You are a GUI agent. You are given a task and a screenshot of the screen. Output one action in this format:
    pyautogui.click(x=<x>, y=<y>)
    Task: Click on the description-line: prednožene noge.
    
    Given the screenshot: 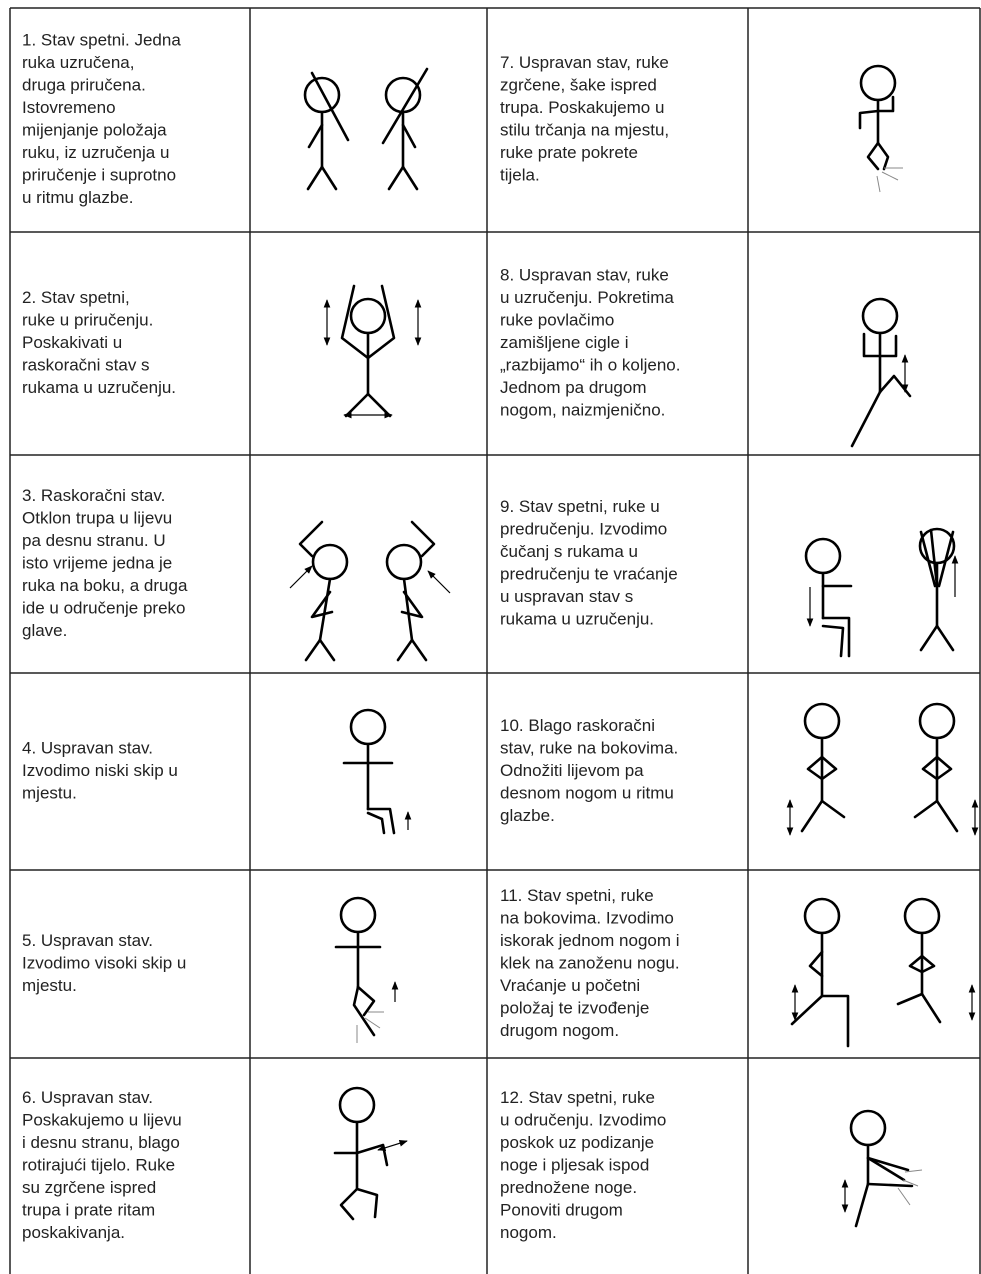 What is the action you would take?
    pyautogui.click(x=568, y=1187)
    